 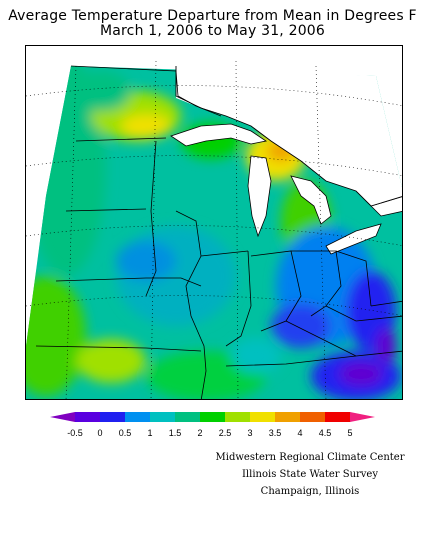 What do you see at coordinates (309, 474) in the screenshot?
I see `credit-line-2: Illinois State Water Survey` at bounding box center [309, 474].